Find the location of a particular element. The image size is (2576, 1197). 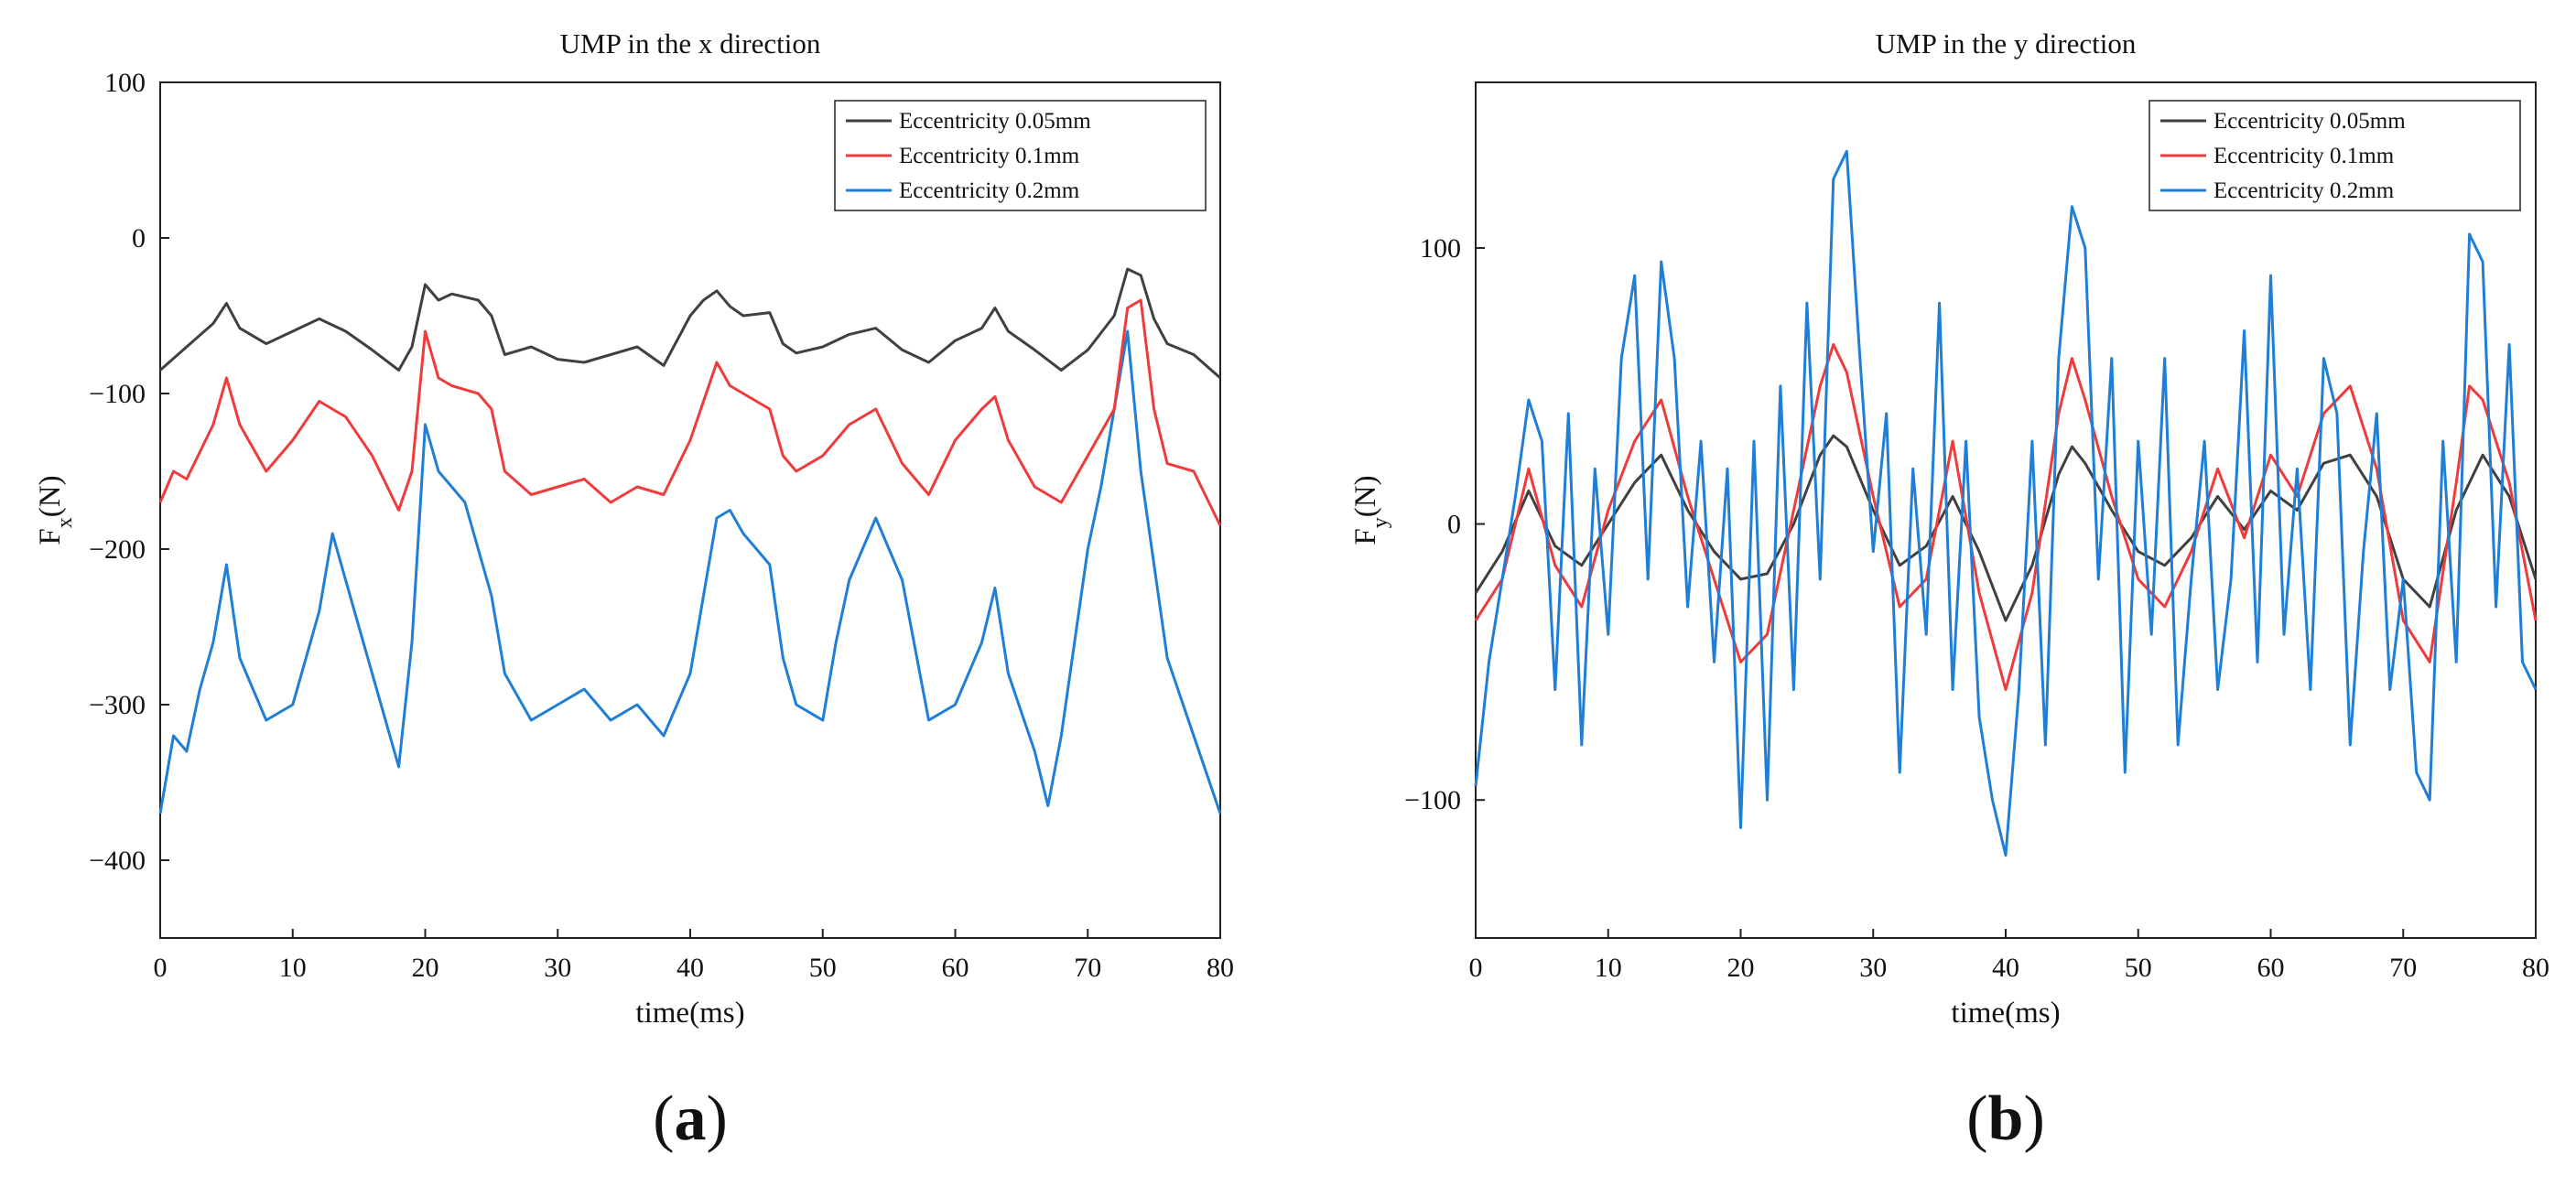

chart-title: UMP in the x direction is located at coordinates (691, 43).